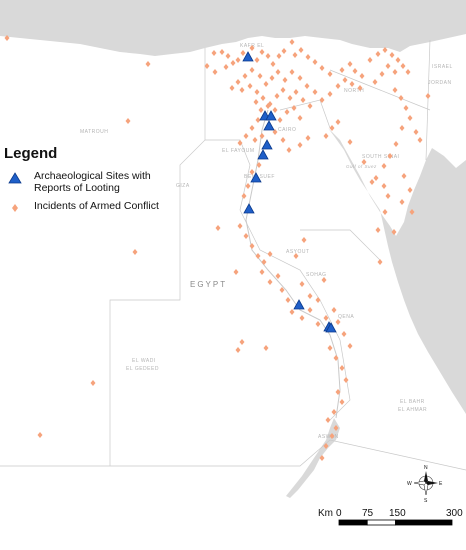  What do you see at coordinates (442, 67) in the screenshot?
I see `label-israel: ISRAEL` at bounding box center [442, 67].